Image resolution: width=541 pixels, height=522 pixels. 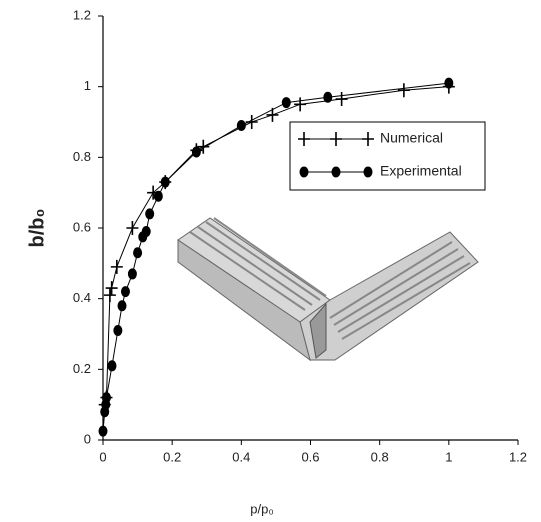 What do you see at coordinates (87, 85) in the screenshot?
I see `y-tick-label: 1` at bounding box center [87, 85].